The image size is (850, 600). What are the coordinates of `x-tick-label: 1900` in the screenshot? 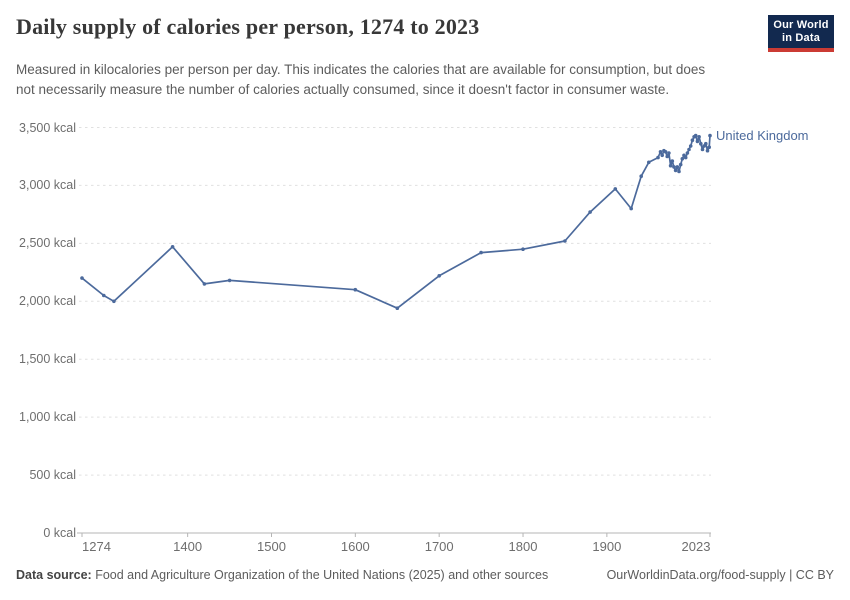 It's located at (607, 546).